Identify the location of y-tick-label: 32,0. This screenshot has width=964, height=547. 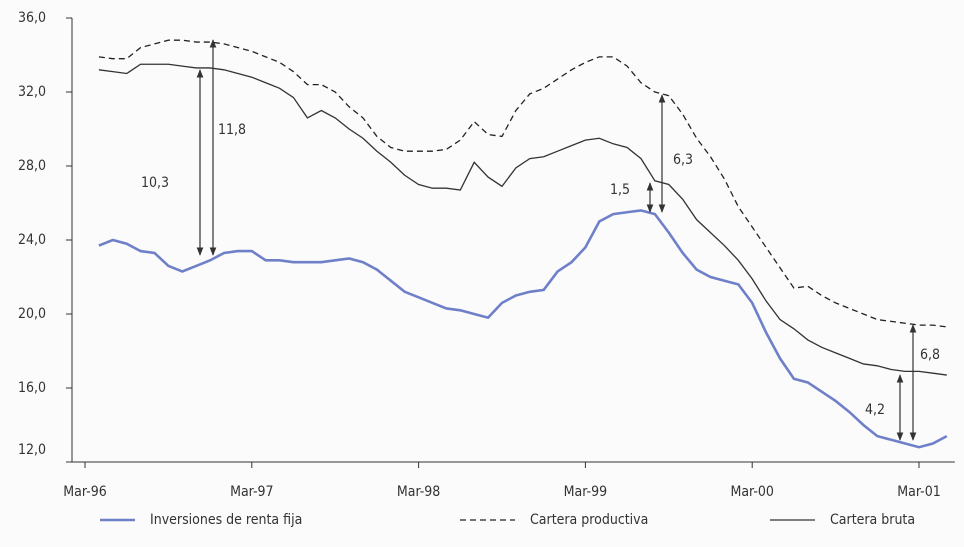
(32, 92).